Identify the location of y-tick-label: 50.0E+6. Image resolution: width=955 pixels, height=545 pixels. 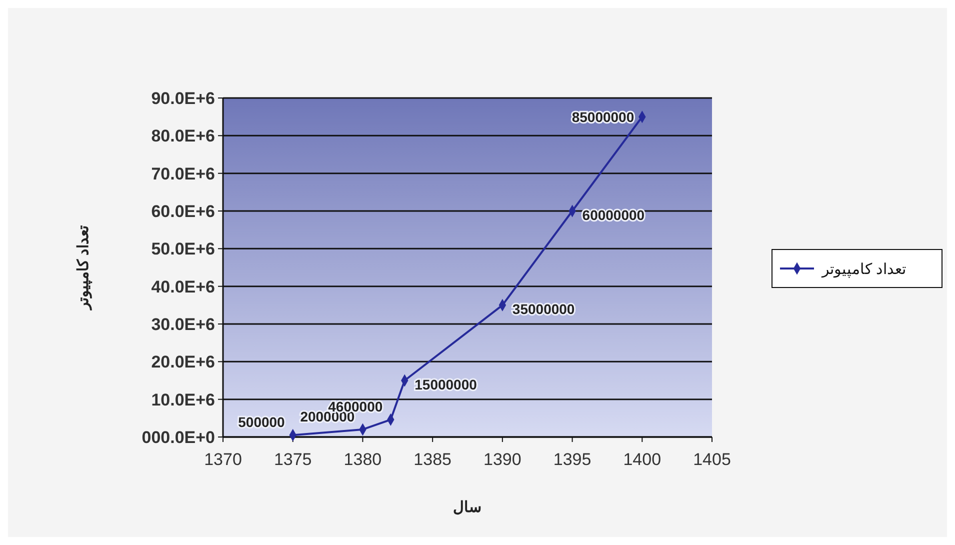
(183, 249).